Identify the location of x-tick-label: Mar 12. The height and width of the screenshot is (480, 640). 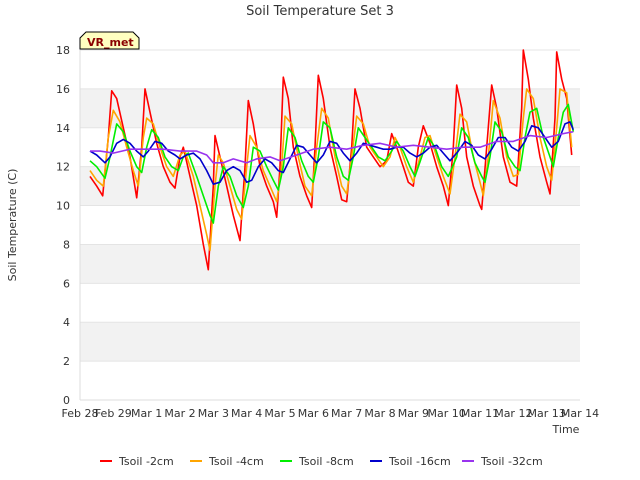
(513, 413).